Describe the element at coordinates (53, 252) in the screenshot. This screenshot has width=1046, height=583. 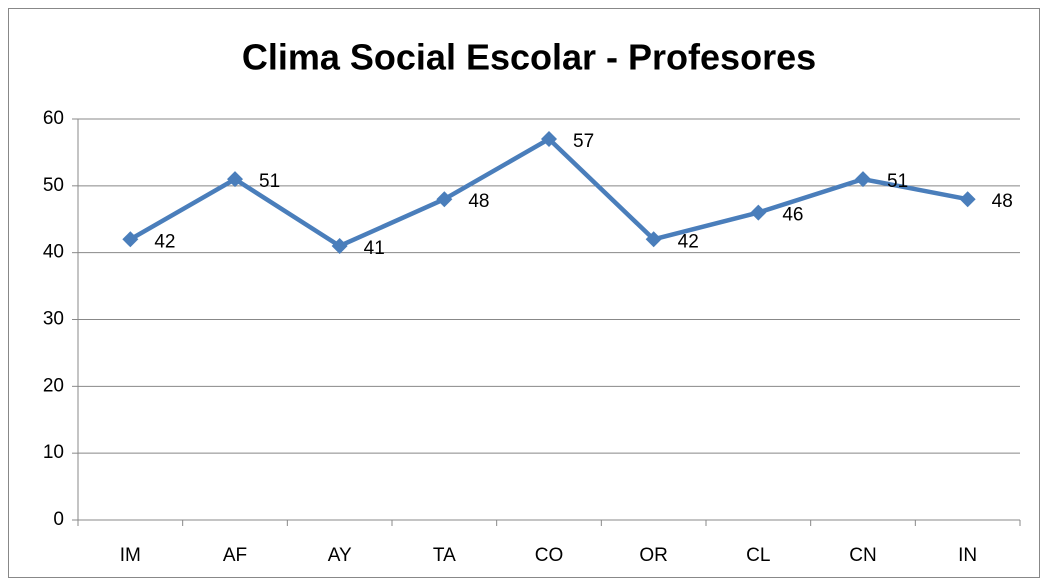
I see `y-tick-label: 40` at that location.